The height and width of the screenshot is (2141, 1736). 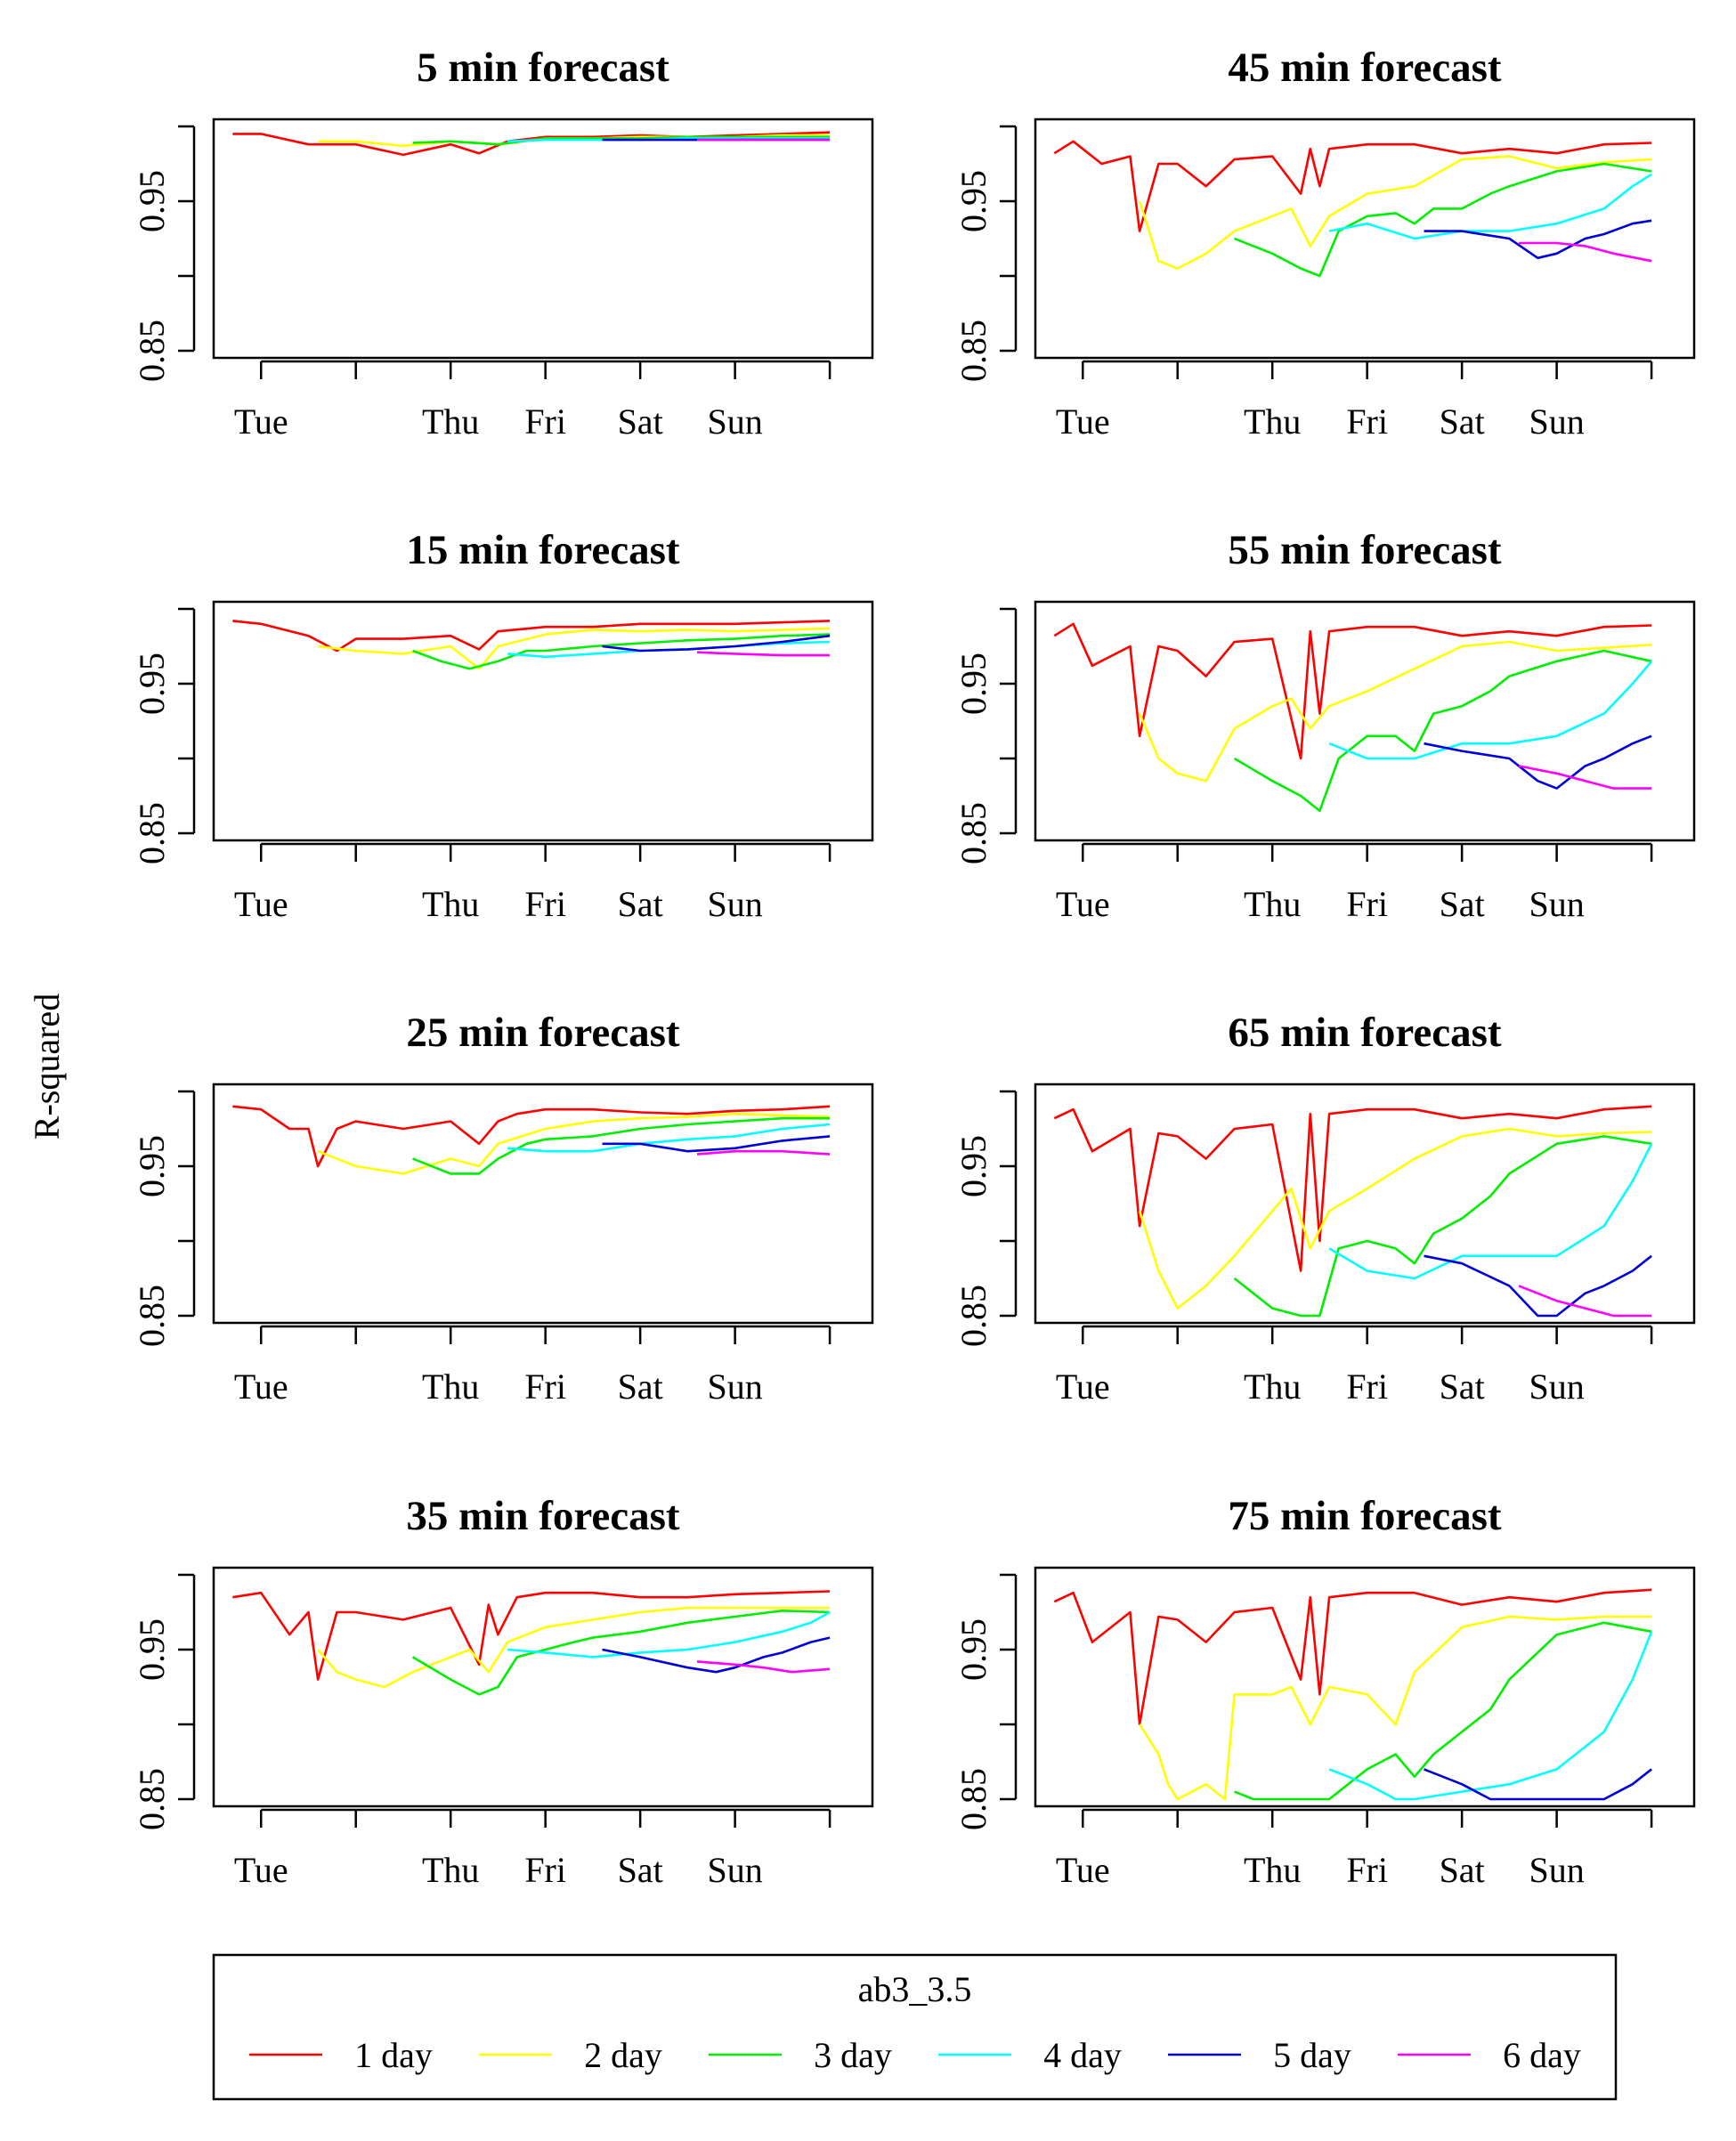 I want to click on legend: ab3_3.5 1 day 2 day 3 day 4 day 5 day 6 day, so click(x=915, y=2027).